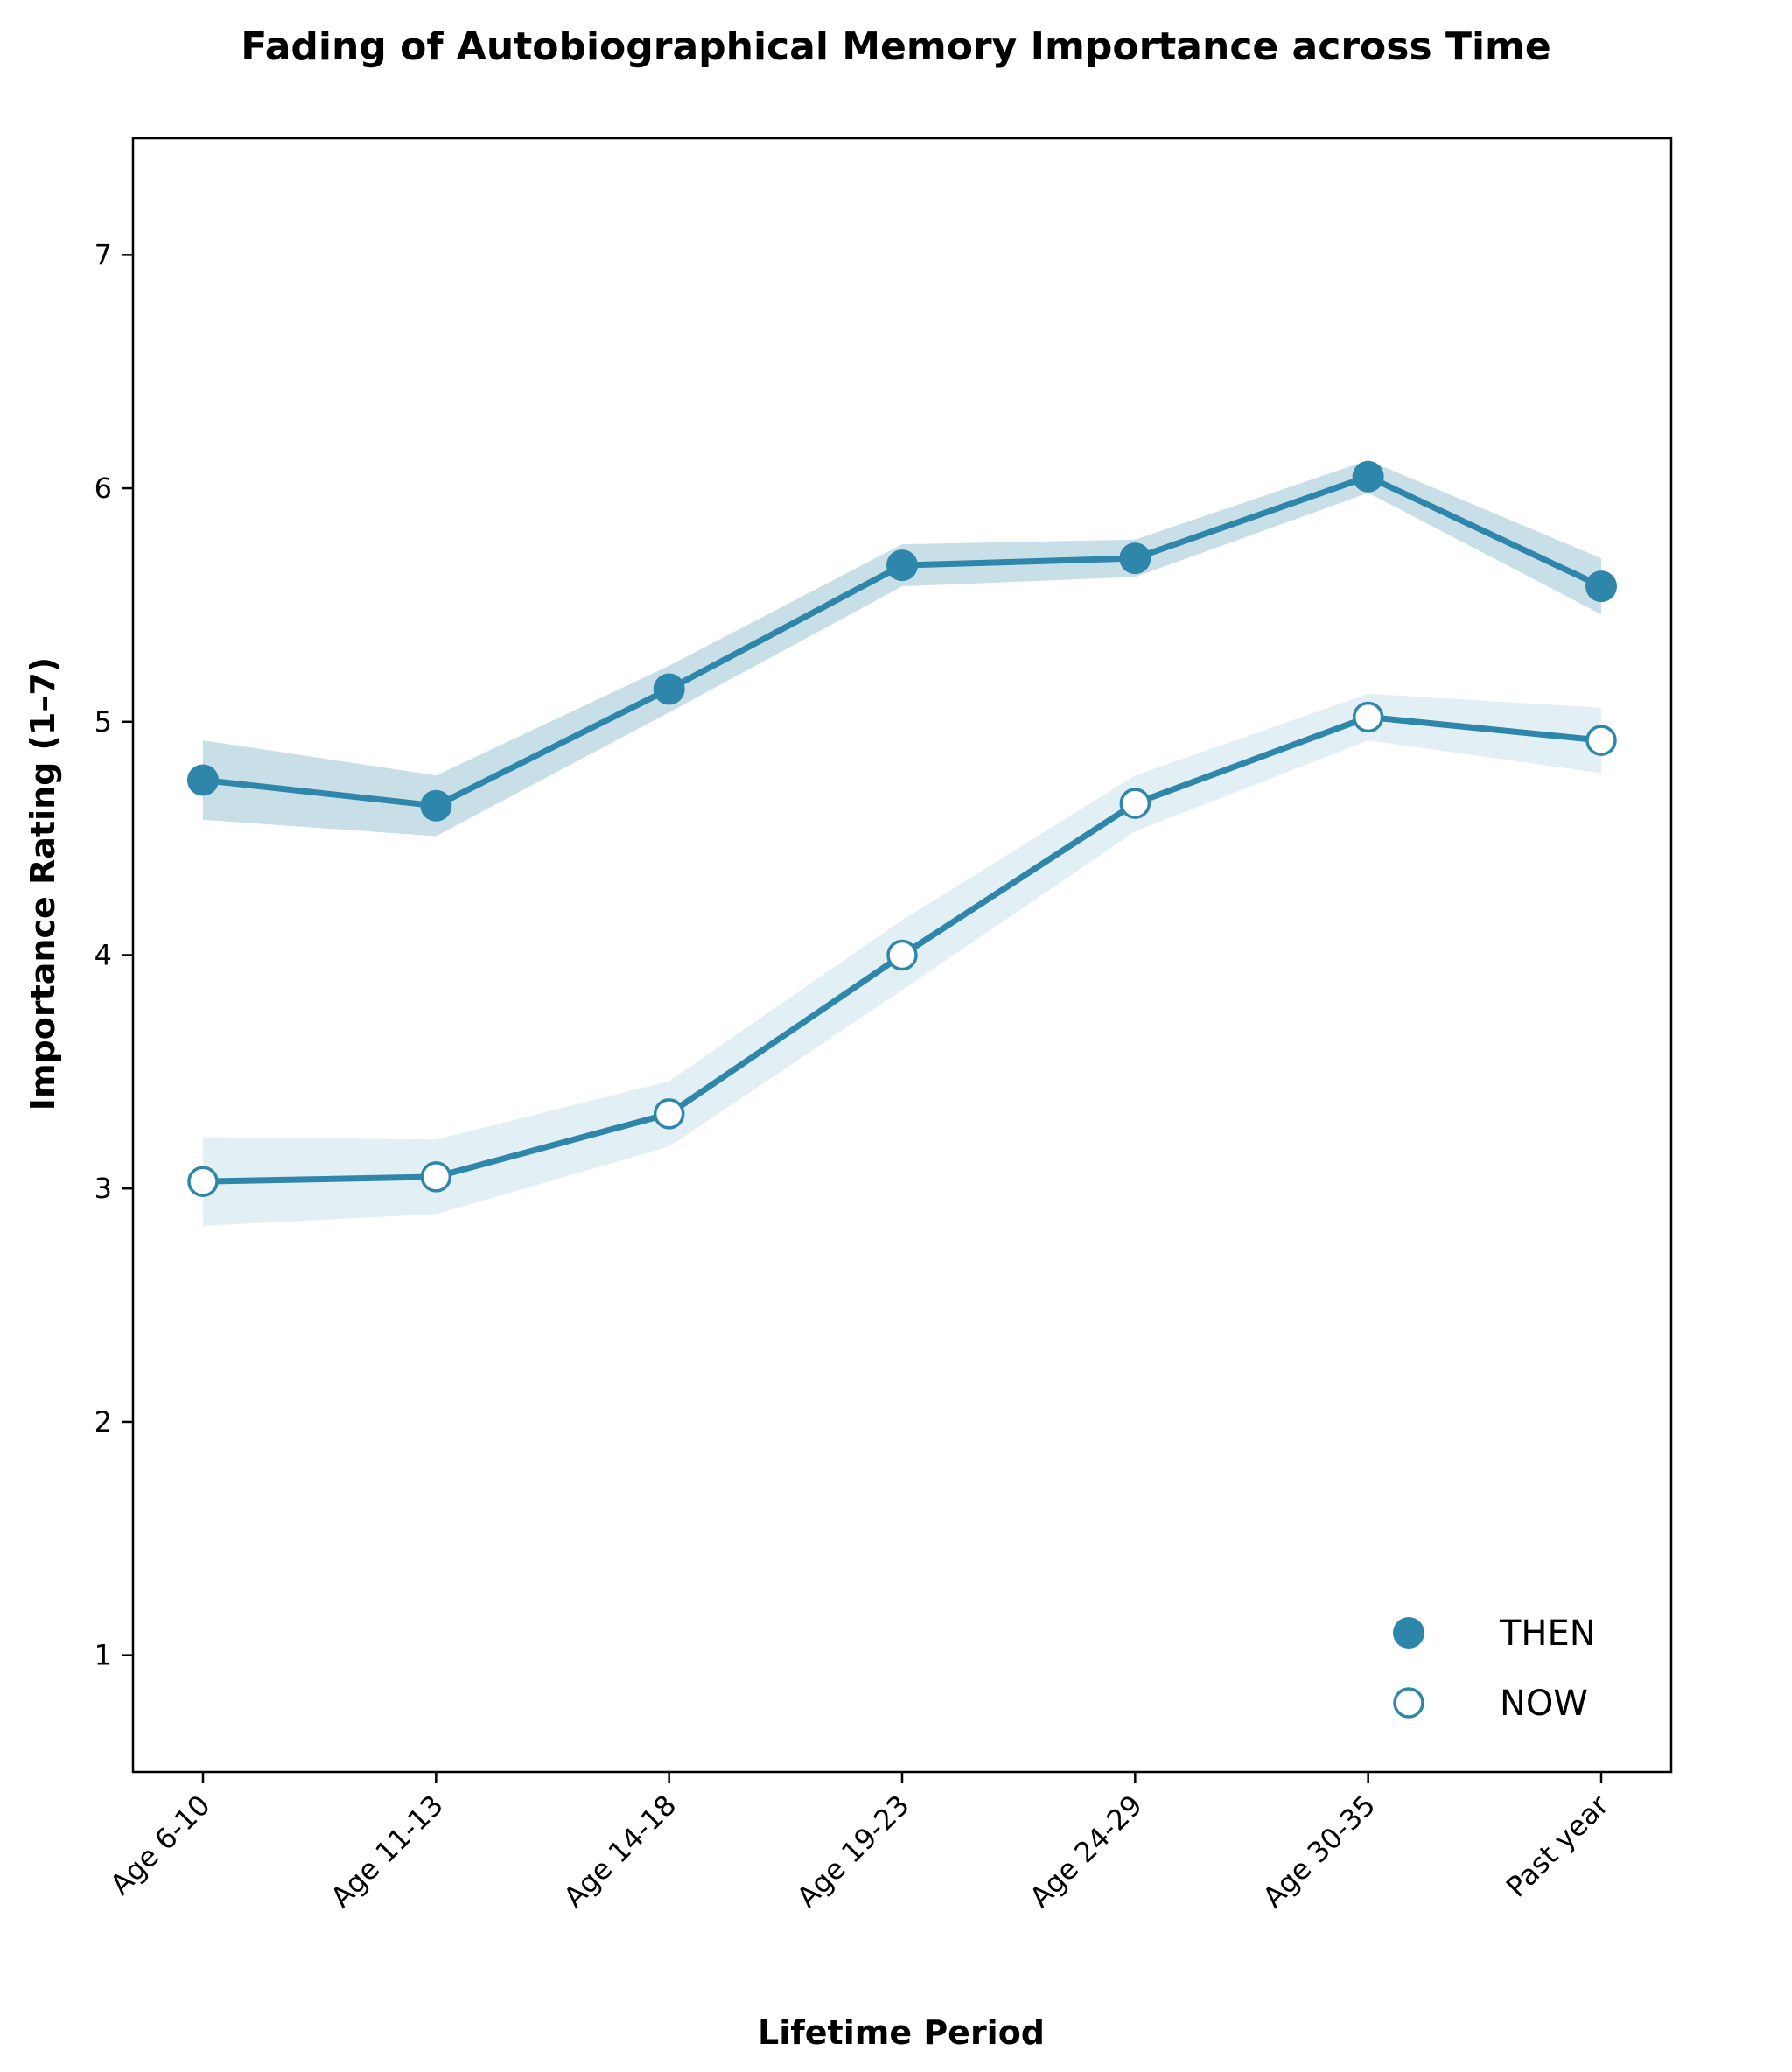  Describe the element at coordinates (103, 1188) in the screenshot. I see `y-tick-label: 3` at that location.